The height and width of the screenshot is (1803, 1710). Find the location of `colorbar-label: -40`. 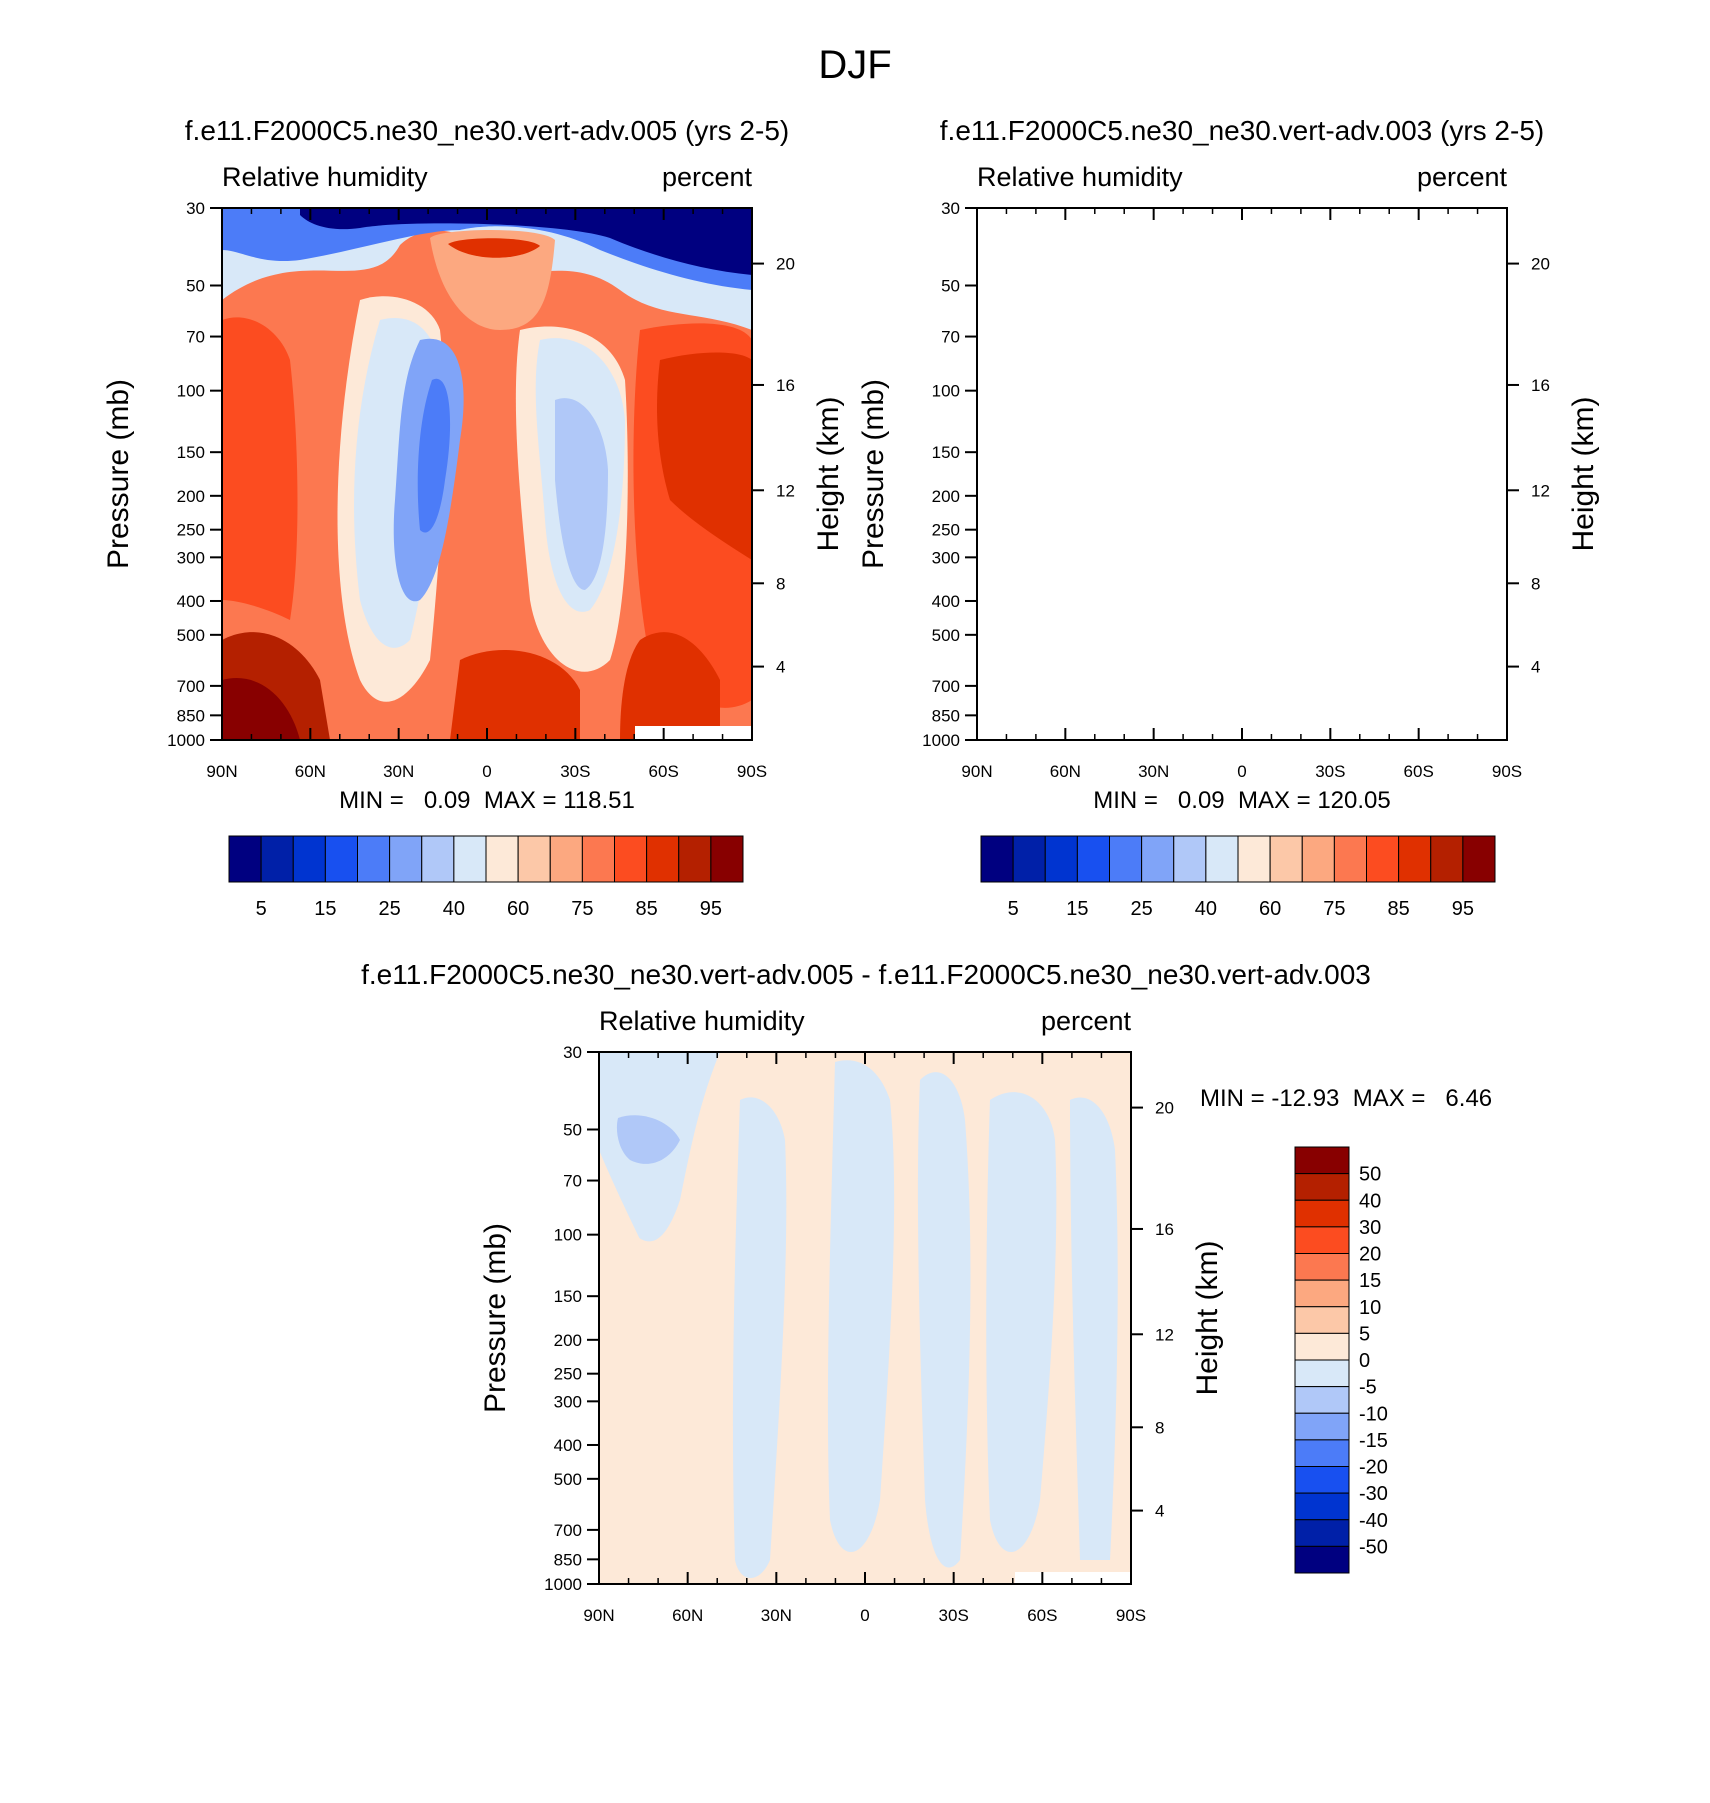

colorbar-label: -40 is located at coordinates (1373, 1521).